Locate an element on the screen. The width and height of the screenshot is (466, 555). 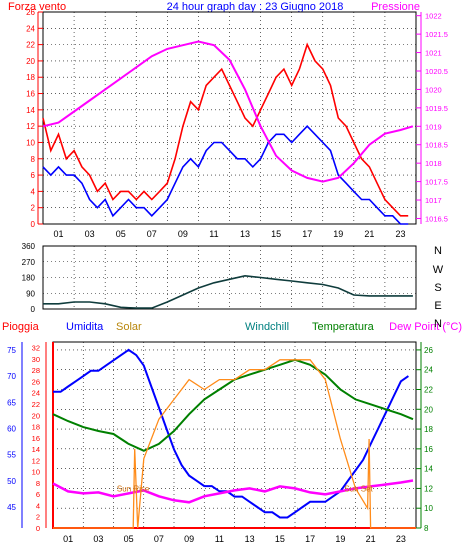
bottom-x-tick: 09 is located at coordinates (189, 539).